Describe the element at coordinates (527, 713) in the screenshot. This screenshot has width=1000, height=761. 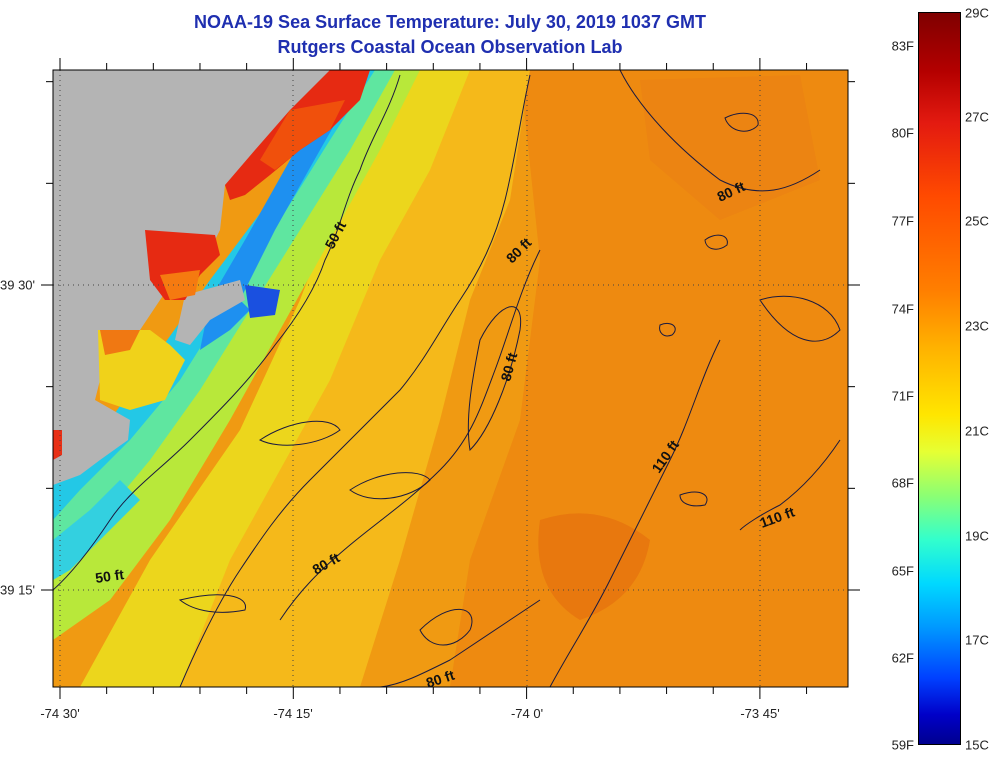
I see `longitude-tick-label: -74 0'` at that location.